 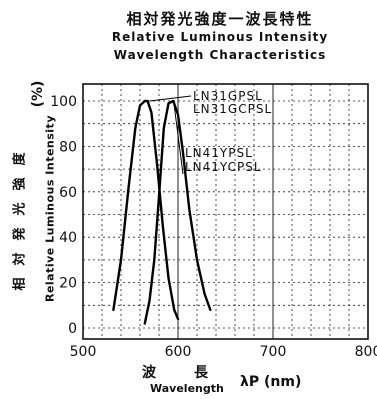 I want to click on y-tick-label: 40, so click(x=68, y=238).